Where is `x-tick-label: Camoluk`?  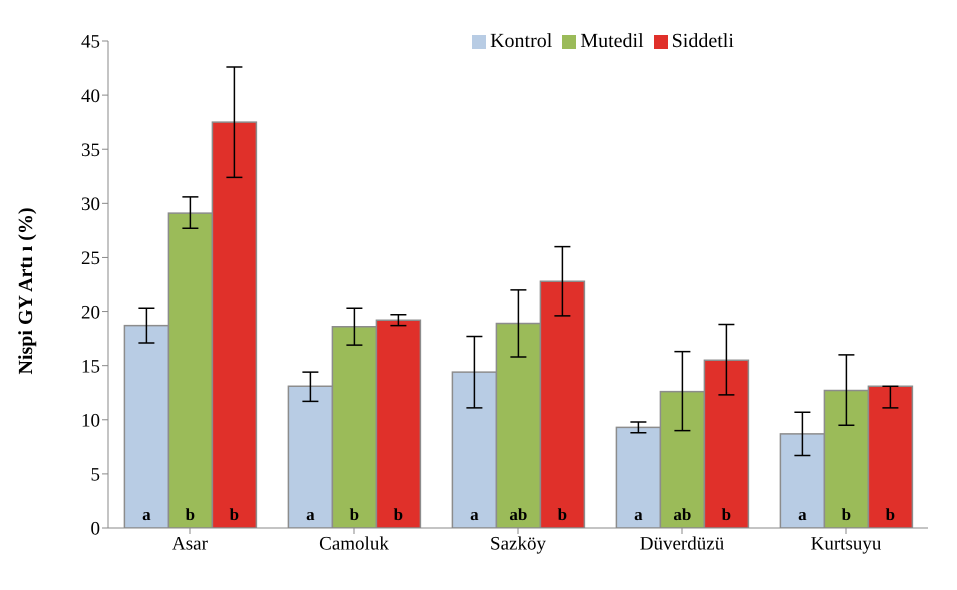
x-tick-label: Camoluk is located at coordinates (354, 543).